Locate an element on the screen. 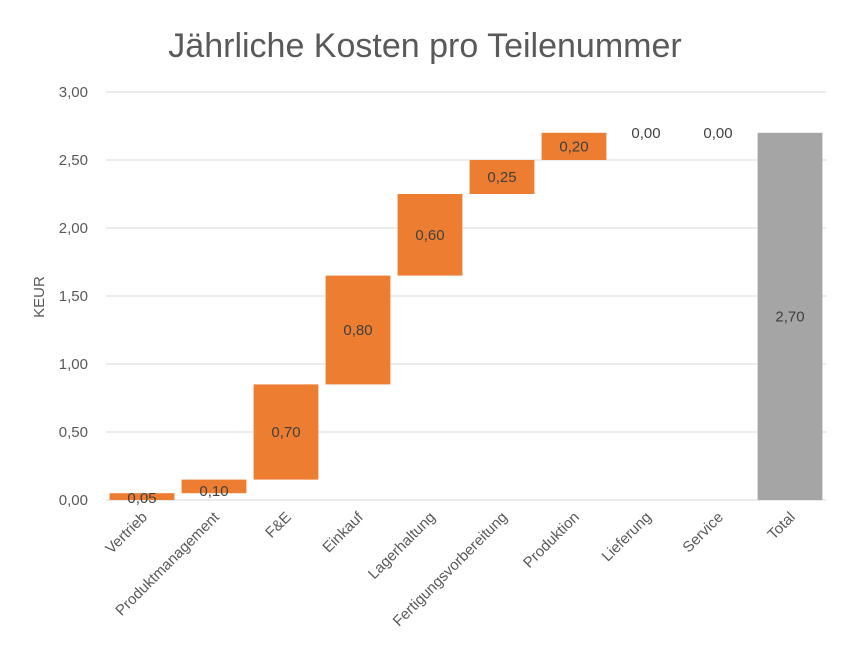 The width and height of the screenshot is (848, 669). y-axis-label: KEUR is located at coordinates (39, 297).